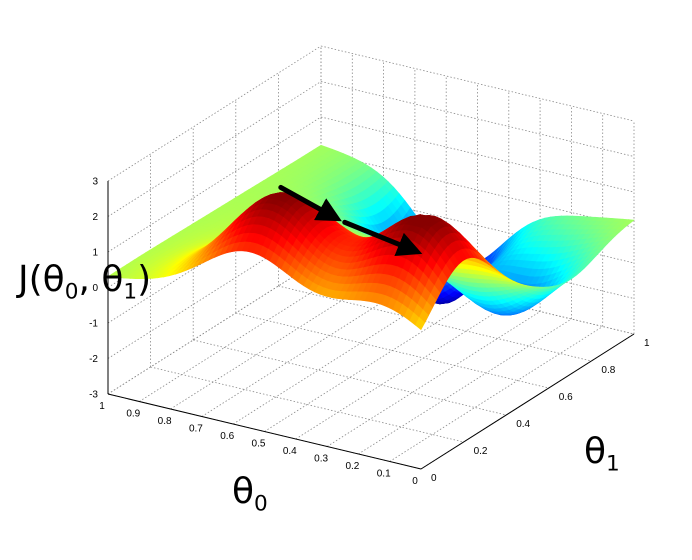 This screenshot has width=692, height=560. What do you see at coordinates (250, 494) in the screenshot?
I see `x-axis-label: θ0` at bounding box center [250, 494].